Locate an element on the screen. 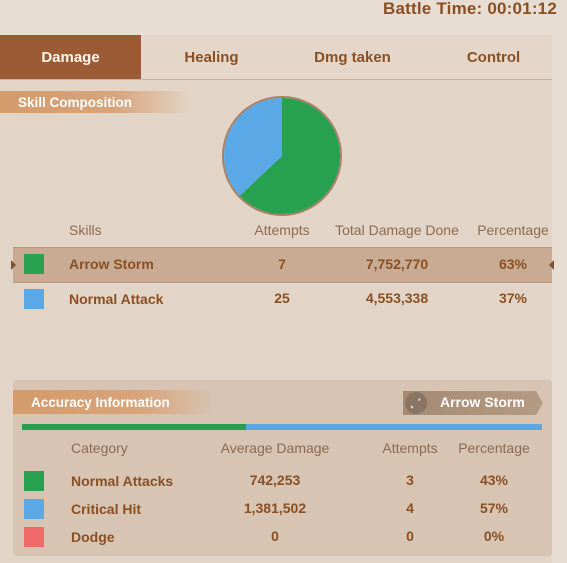 This screenshot has width=567, height=563. accuracy-bar-normal is located at coordinates (134, 427).